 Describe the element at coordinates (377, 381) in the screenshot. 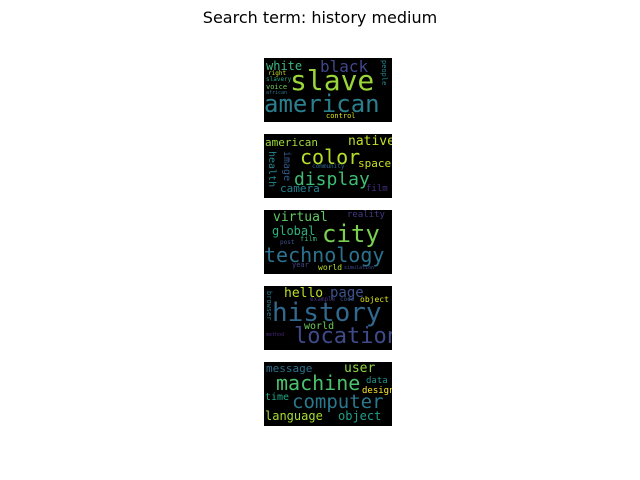

I see `cloud-word: data` at that location.